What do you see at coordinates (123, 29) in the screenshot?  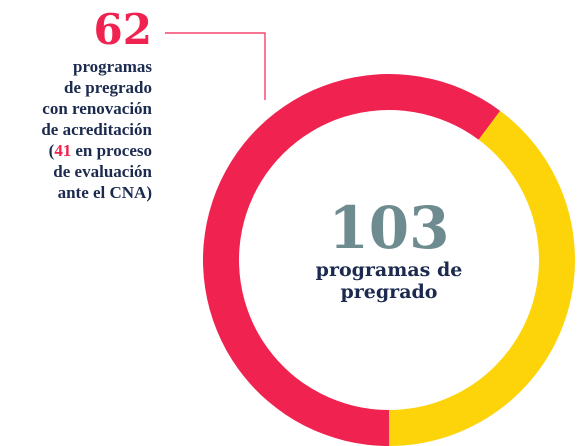 I see `annotation-value: 62` at bounding box center [123, 29].